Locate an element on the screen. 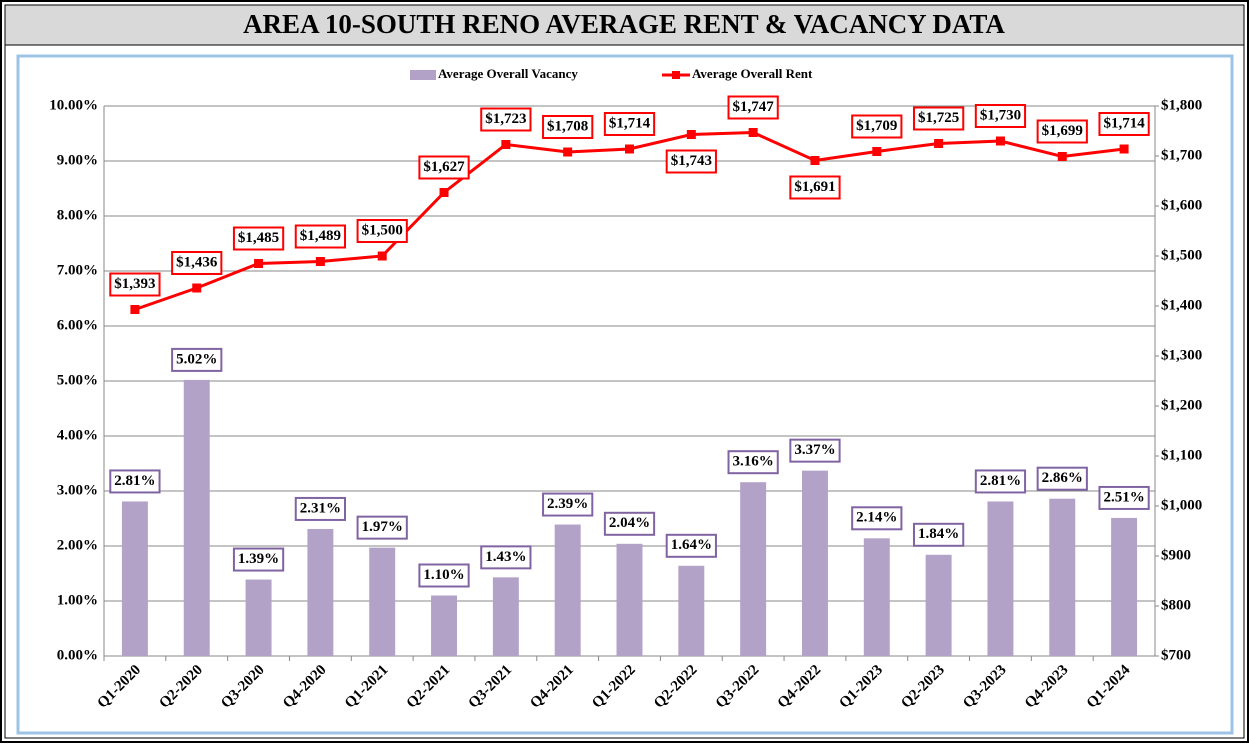 This screenshot has width=1249, height=748. y-tick-label: 7.00% is located at coordinates (77, 270).